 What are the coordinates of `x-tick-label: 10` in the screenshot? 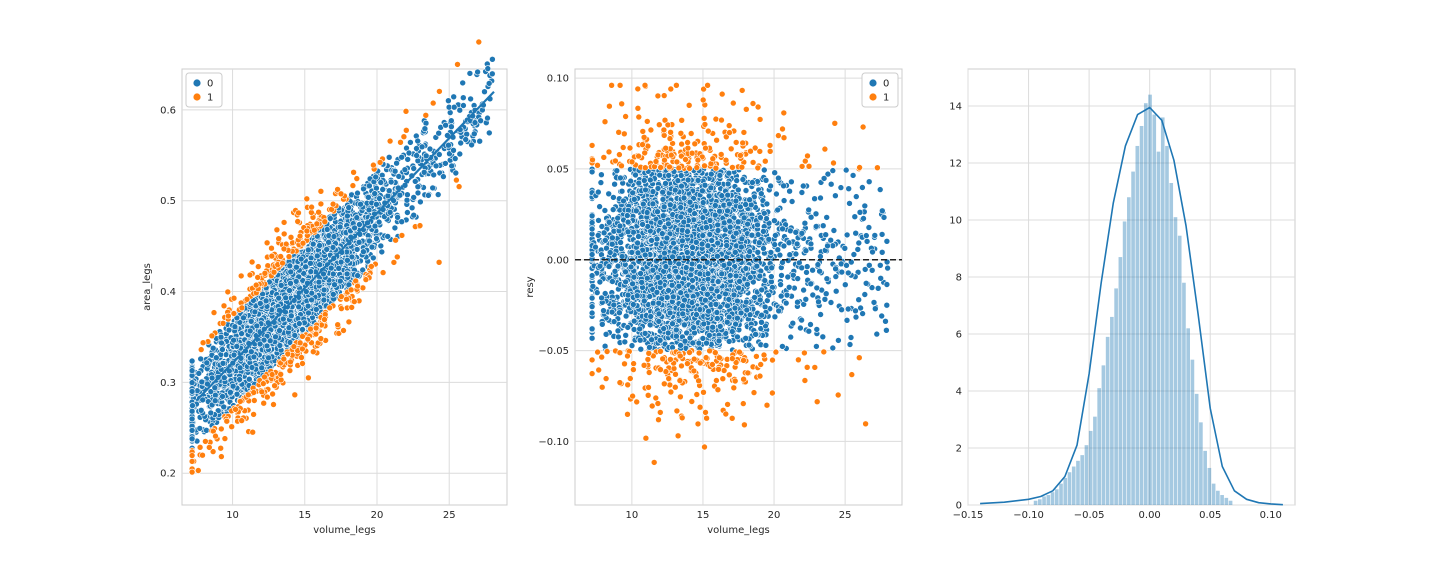 It's located at (232, 515).